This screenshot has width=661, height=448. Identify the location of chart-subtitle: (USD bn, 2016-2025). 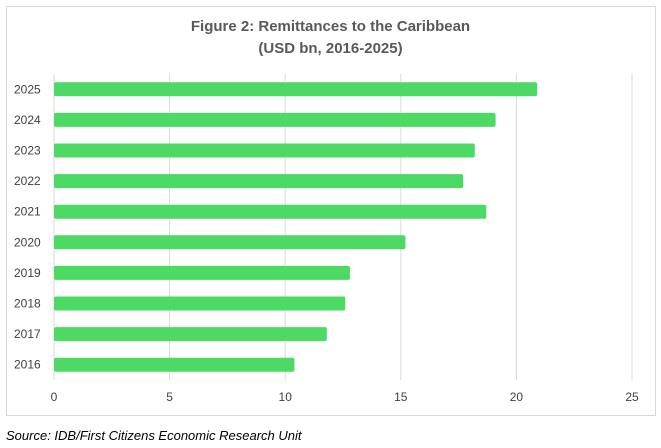
(330, 48).